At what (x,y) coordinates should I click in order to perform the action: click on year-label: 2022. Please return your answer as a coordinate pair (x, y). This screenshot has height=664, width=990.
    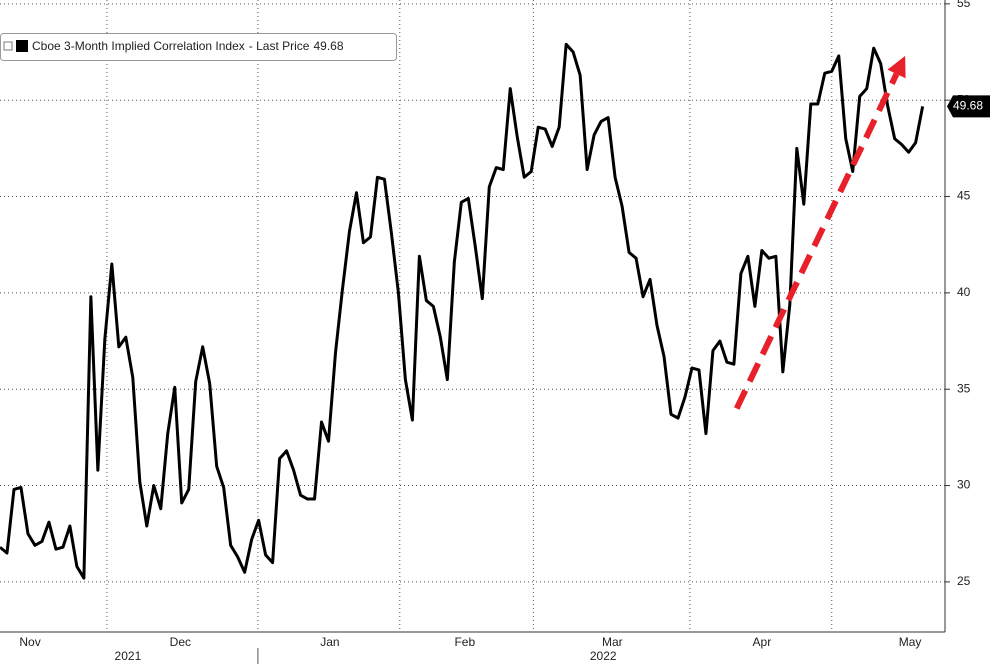
    Looking at the image, I should click on (603, 656).